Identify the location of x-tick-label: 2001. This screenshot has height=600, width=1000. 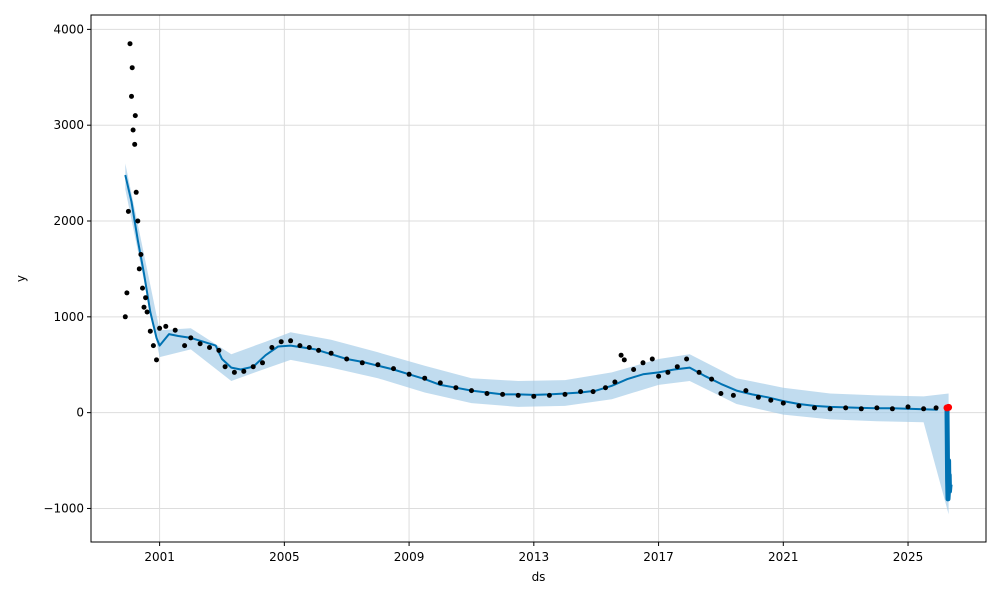
(159, 557).